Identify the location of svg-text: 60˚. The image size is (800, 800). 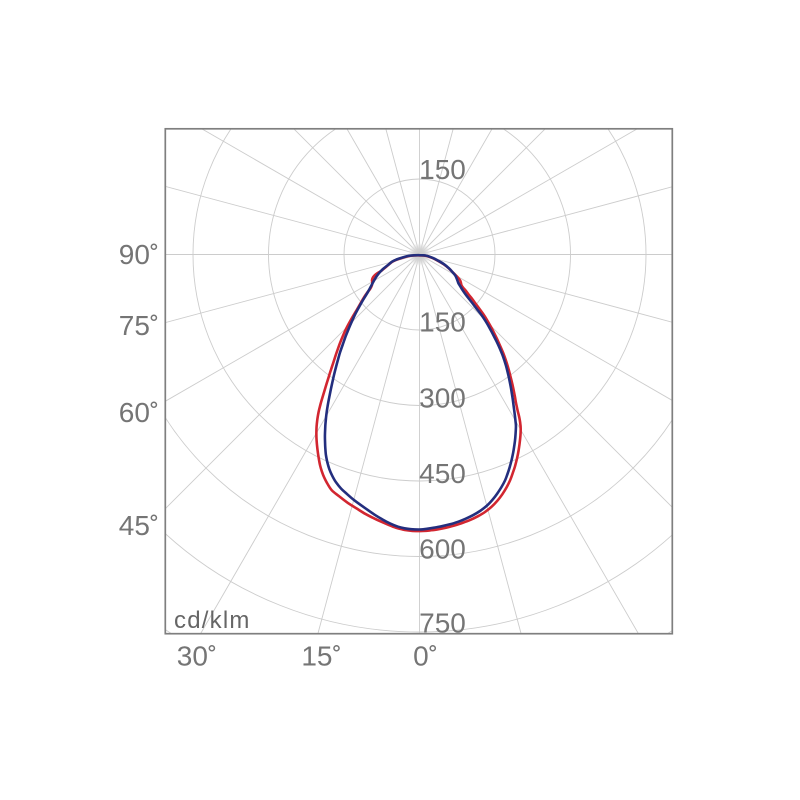
(139, 413).